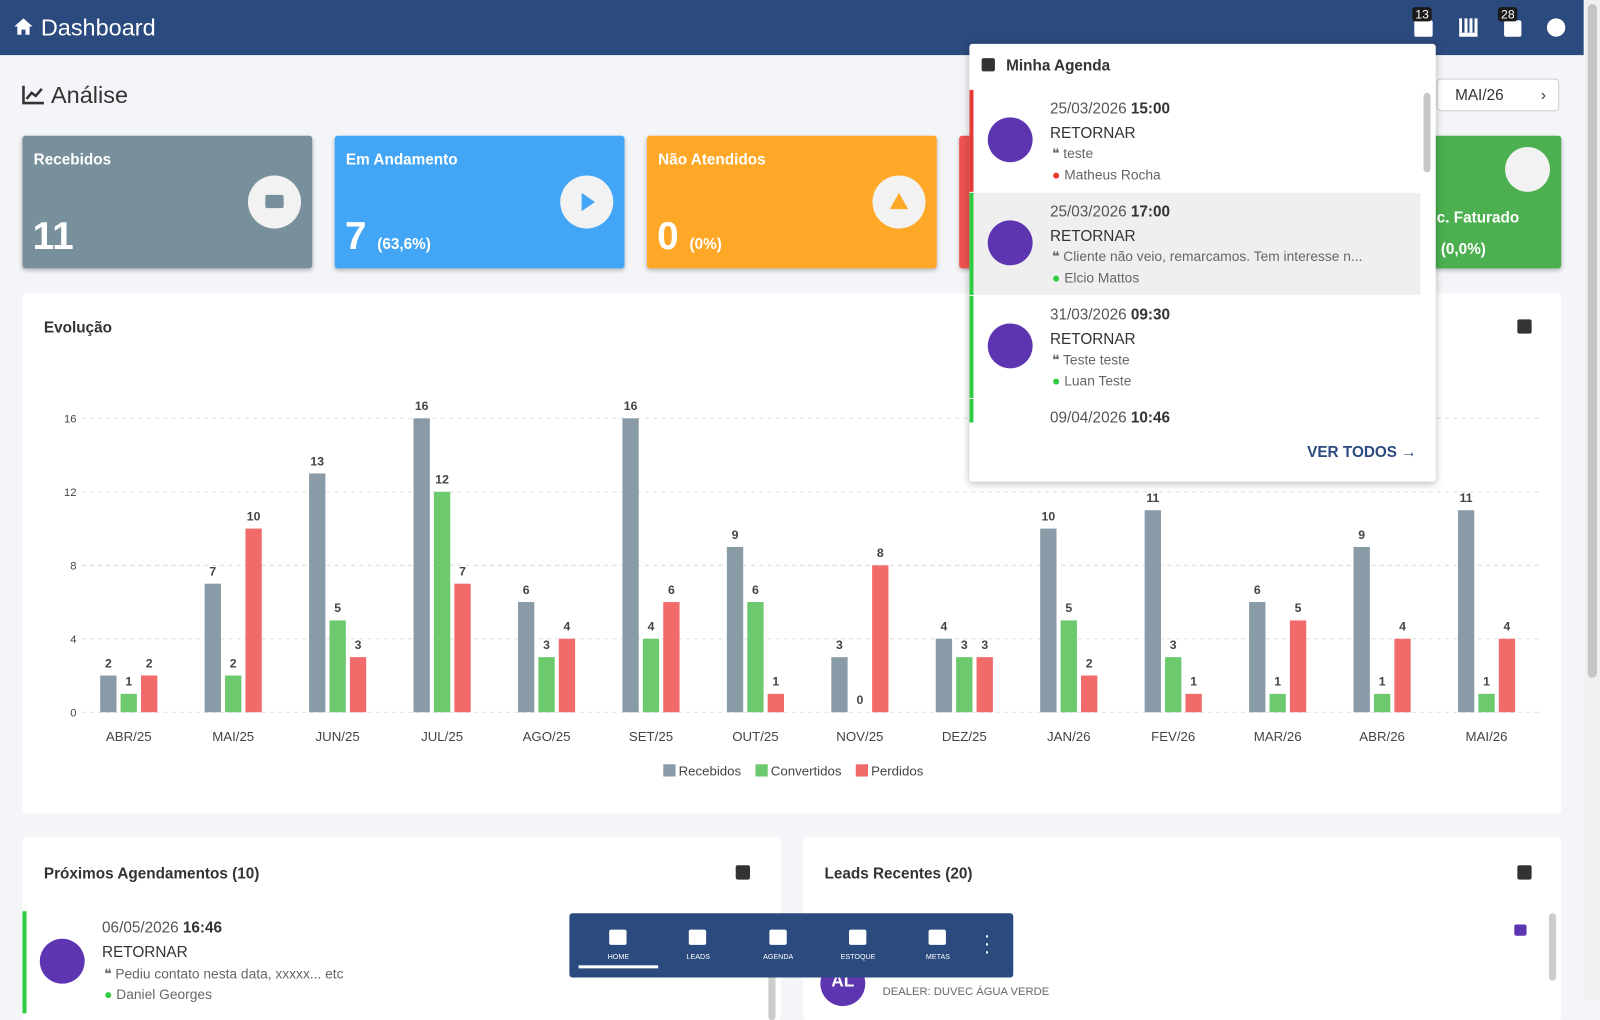 The image size is (1600, 1020). What do you see at coordinates (1088, 416) in the screenshot?
I see `date: 09/04/2026` at bounding box center [1088, 416].